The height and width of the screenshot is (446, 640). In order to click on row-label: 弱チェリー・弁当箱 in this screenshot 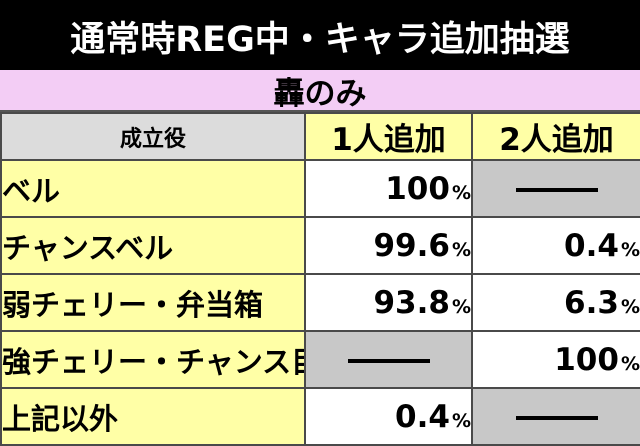, I will do `click(153, 302)`.